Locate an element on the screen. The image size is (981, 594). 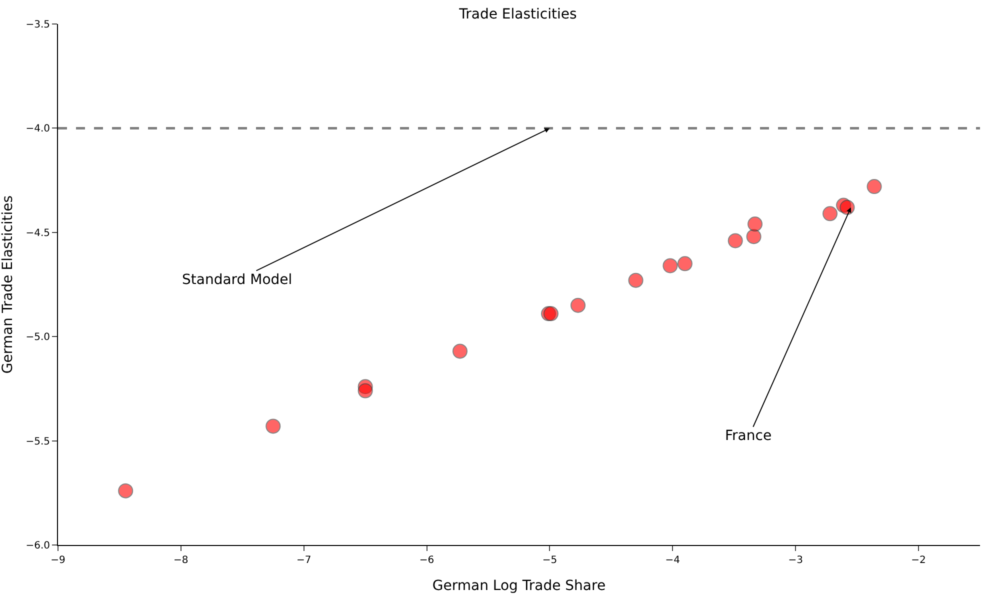
x-tick-label: −6 is located at coordinates (426, 560).